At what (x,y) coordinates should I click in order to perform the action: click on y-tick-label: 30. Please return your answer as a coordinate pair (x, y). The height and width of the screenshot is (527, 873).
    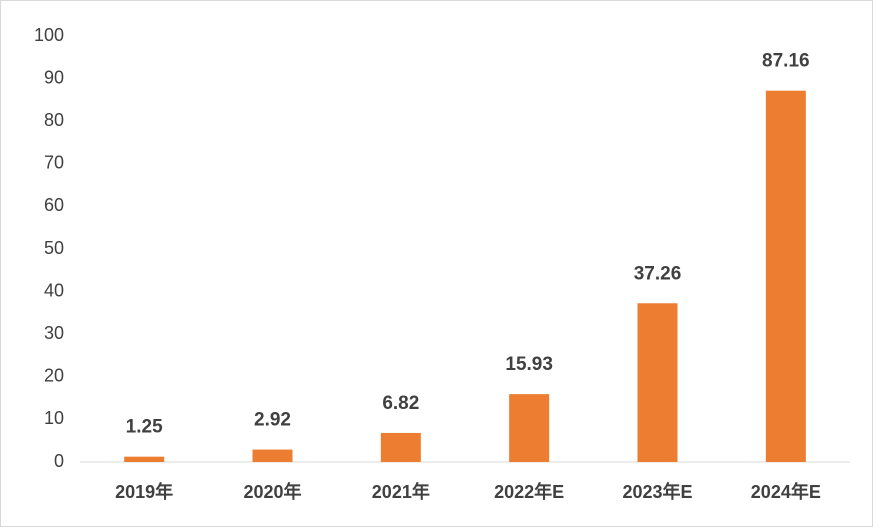
    Looking at the image, I should click on (54, 333).